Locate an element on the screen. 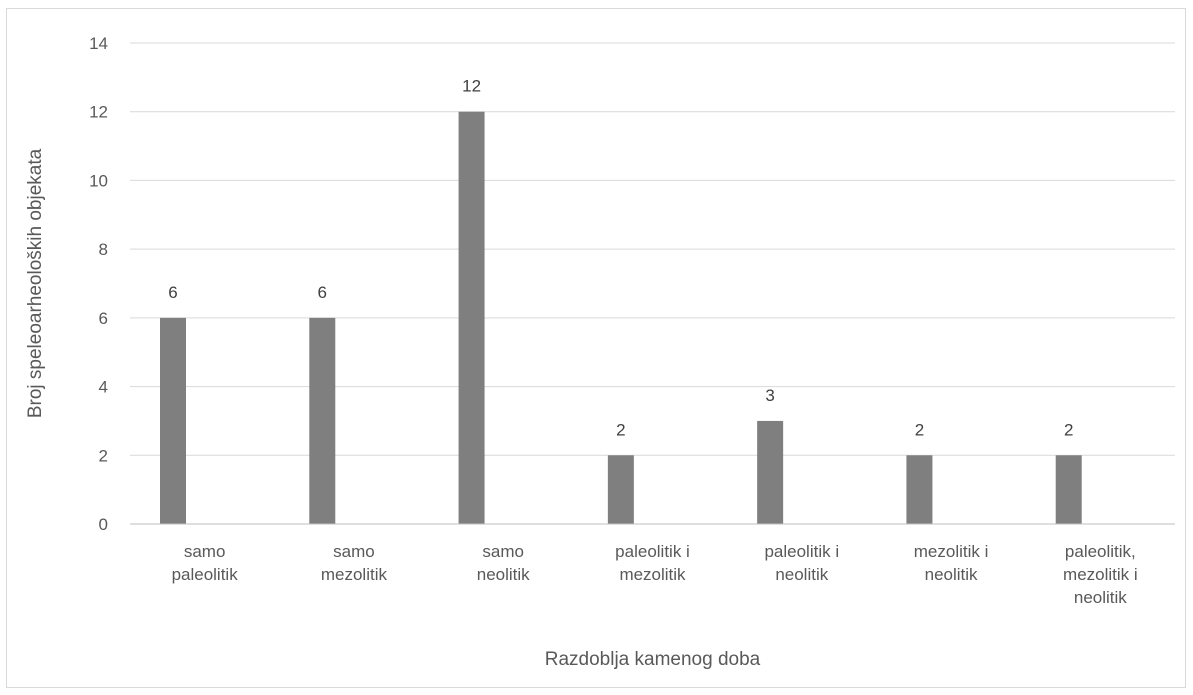  x-category-label: samo neolitik is located at coordinates (503, 563).